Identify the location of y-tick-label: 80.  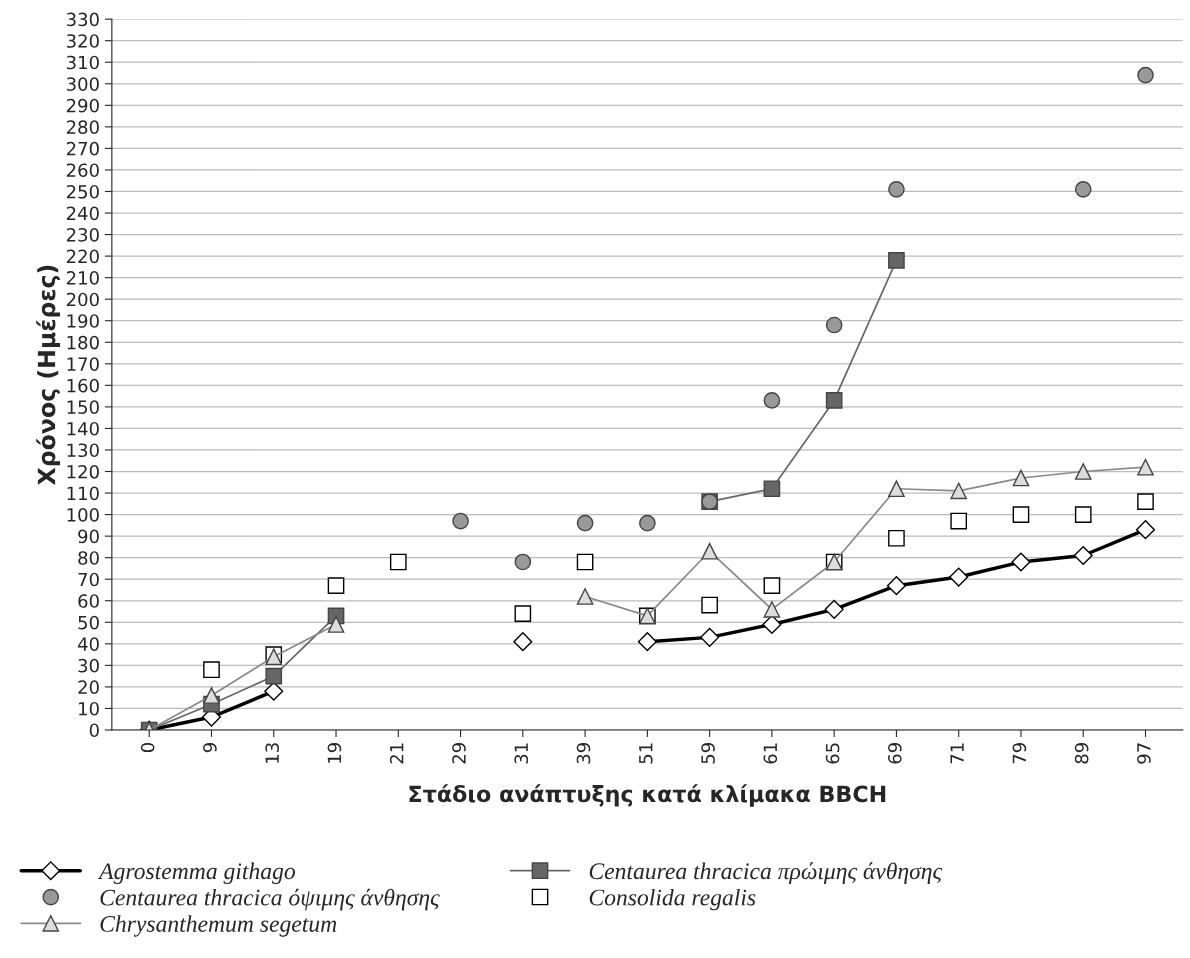
(88, 558).